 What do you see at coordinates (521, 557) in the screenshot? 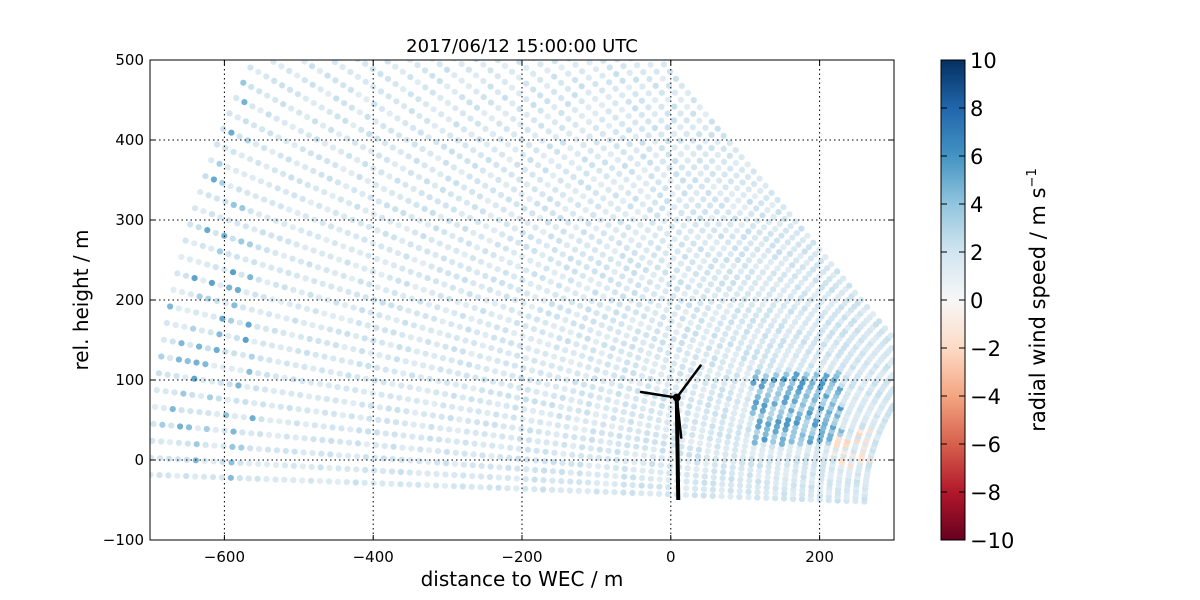
I see `x-tick-label: −200` at bounding box center [521, 557].